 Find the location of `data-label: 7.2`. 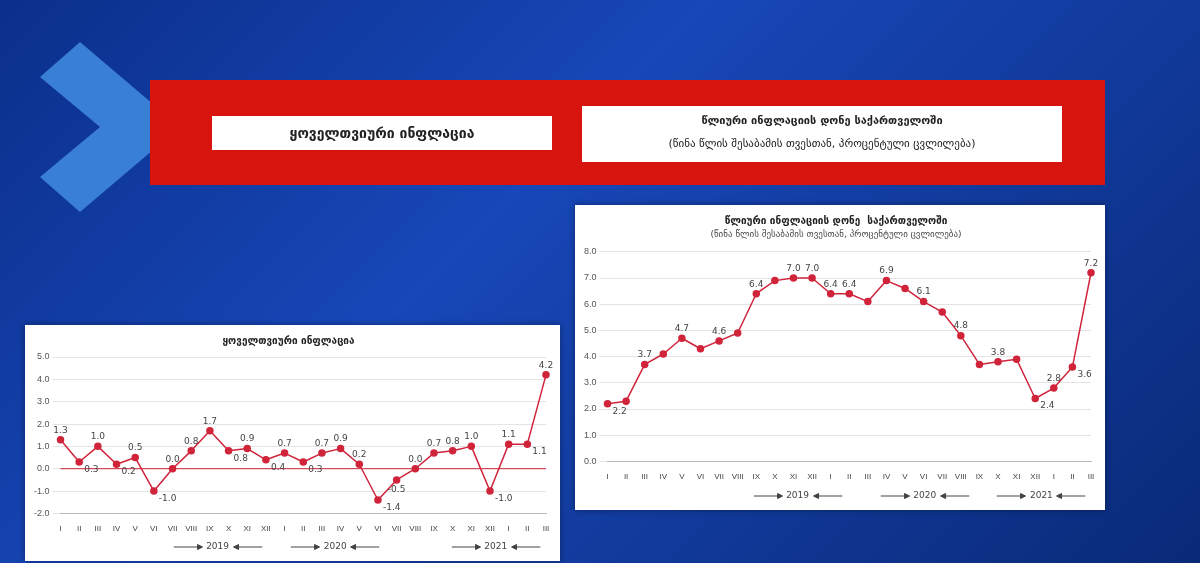

data-label: 7.2 is located at coordinates (1091, 262).